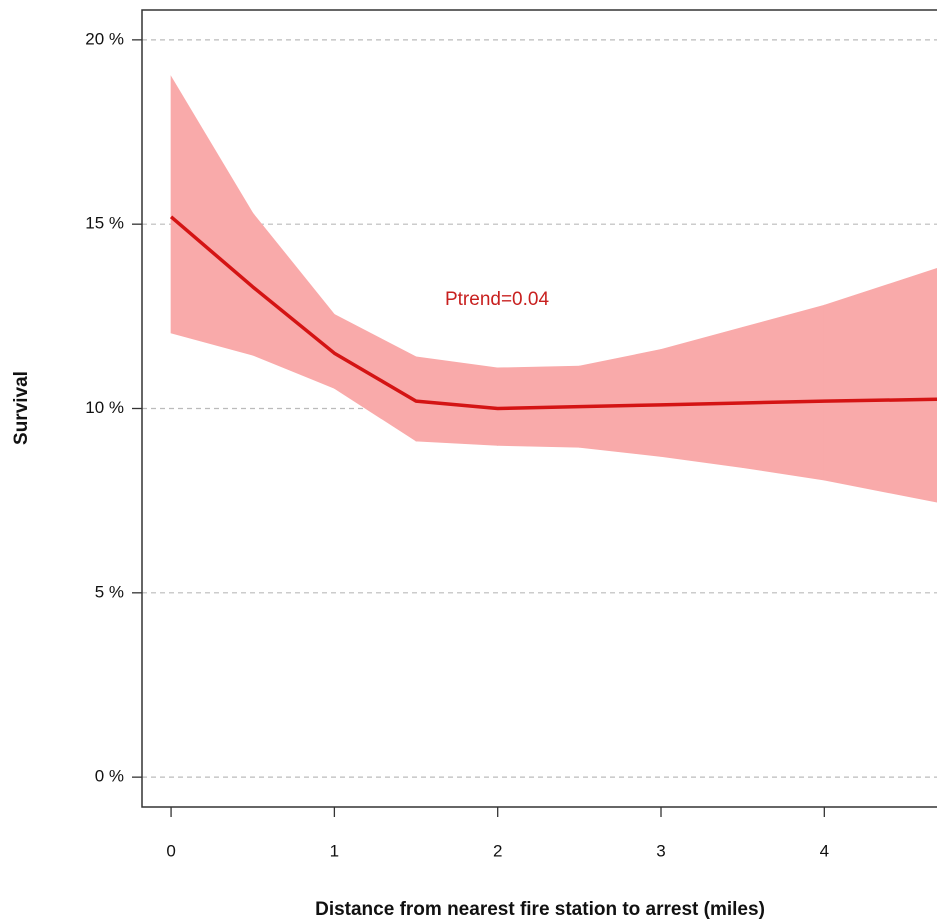 This screenshot has width=937, height=923. I want to click on y-tick-label: 20 %, so click(104, 38).